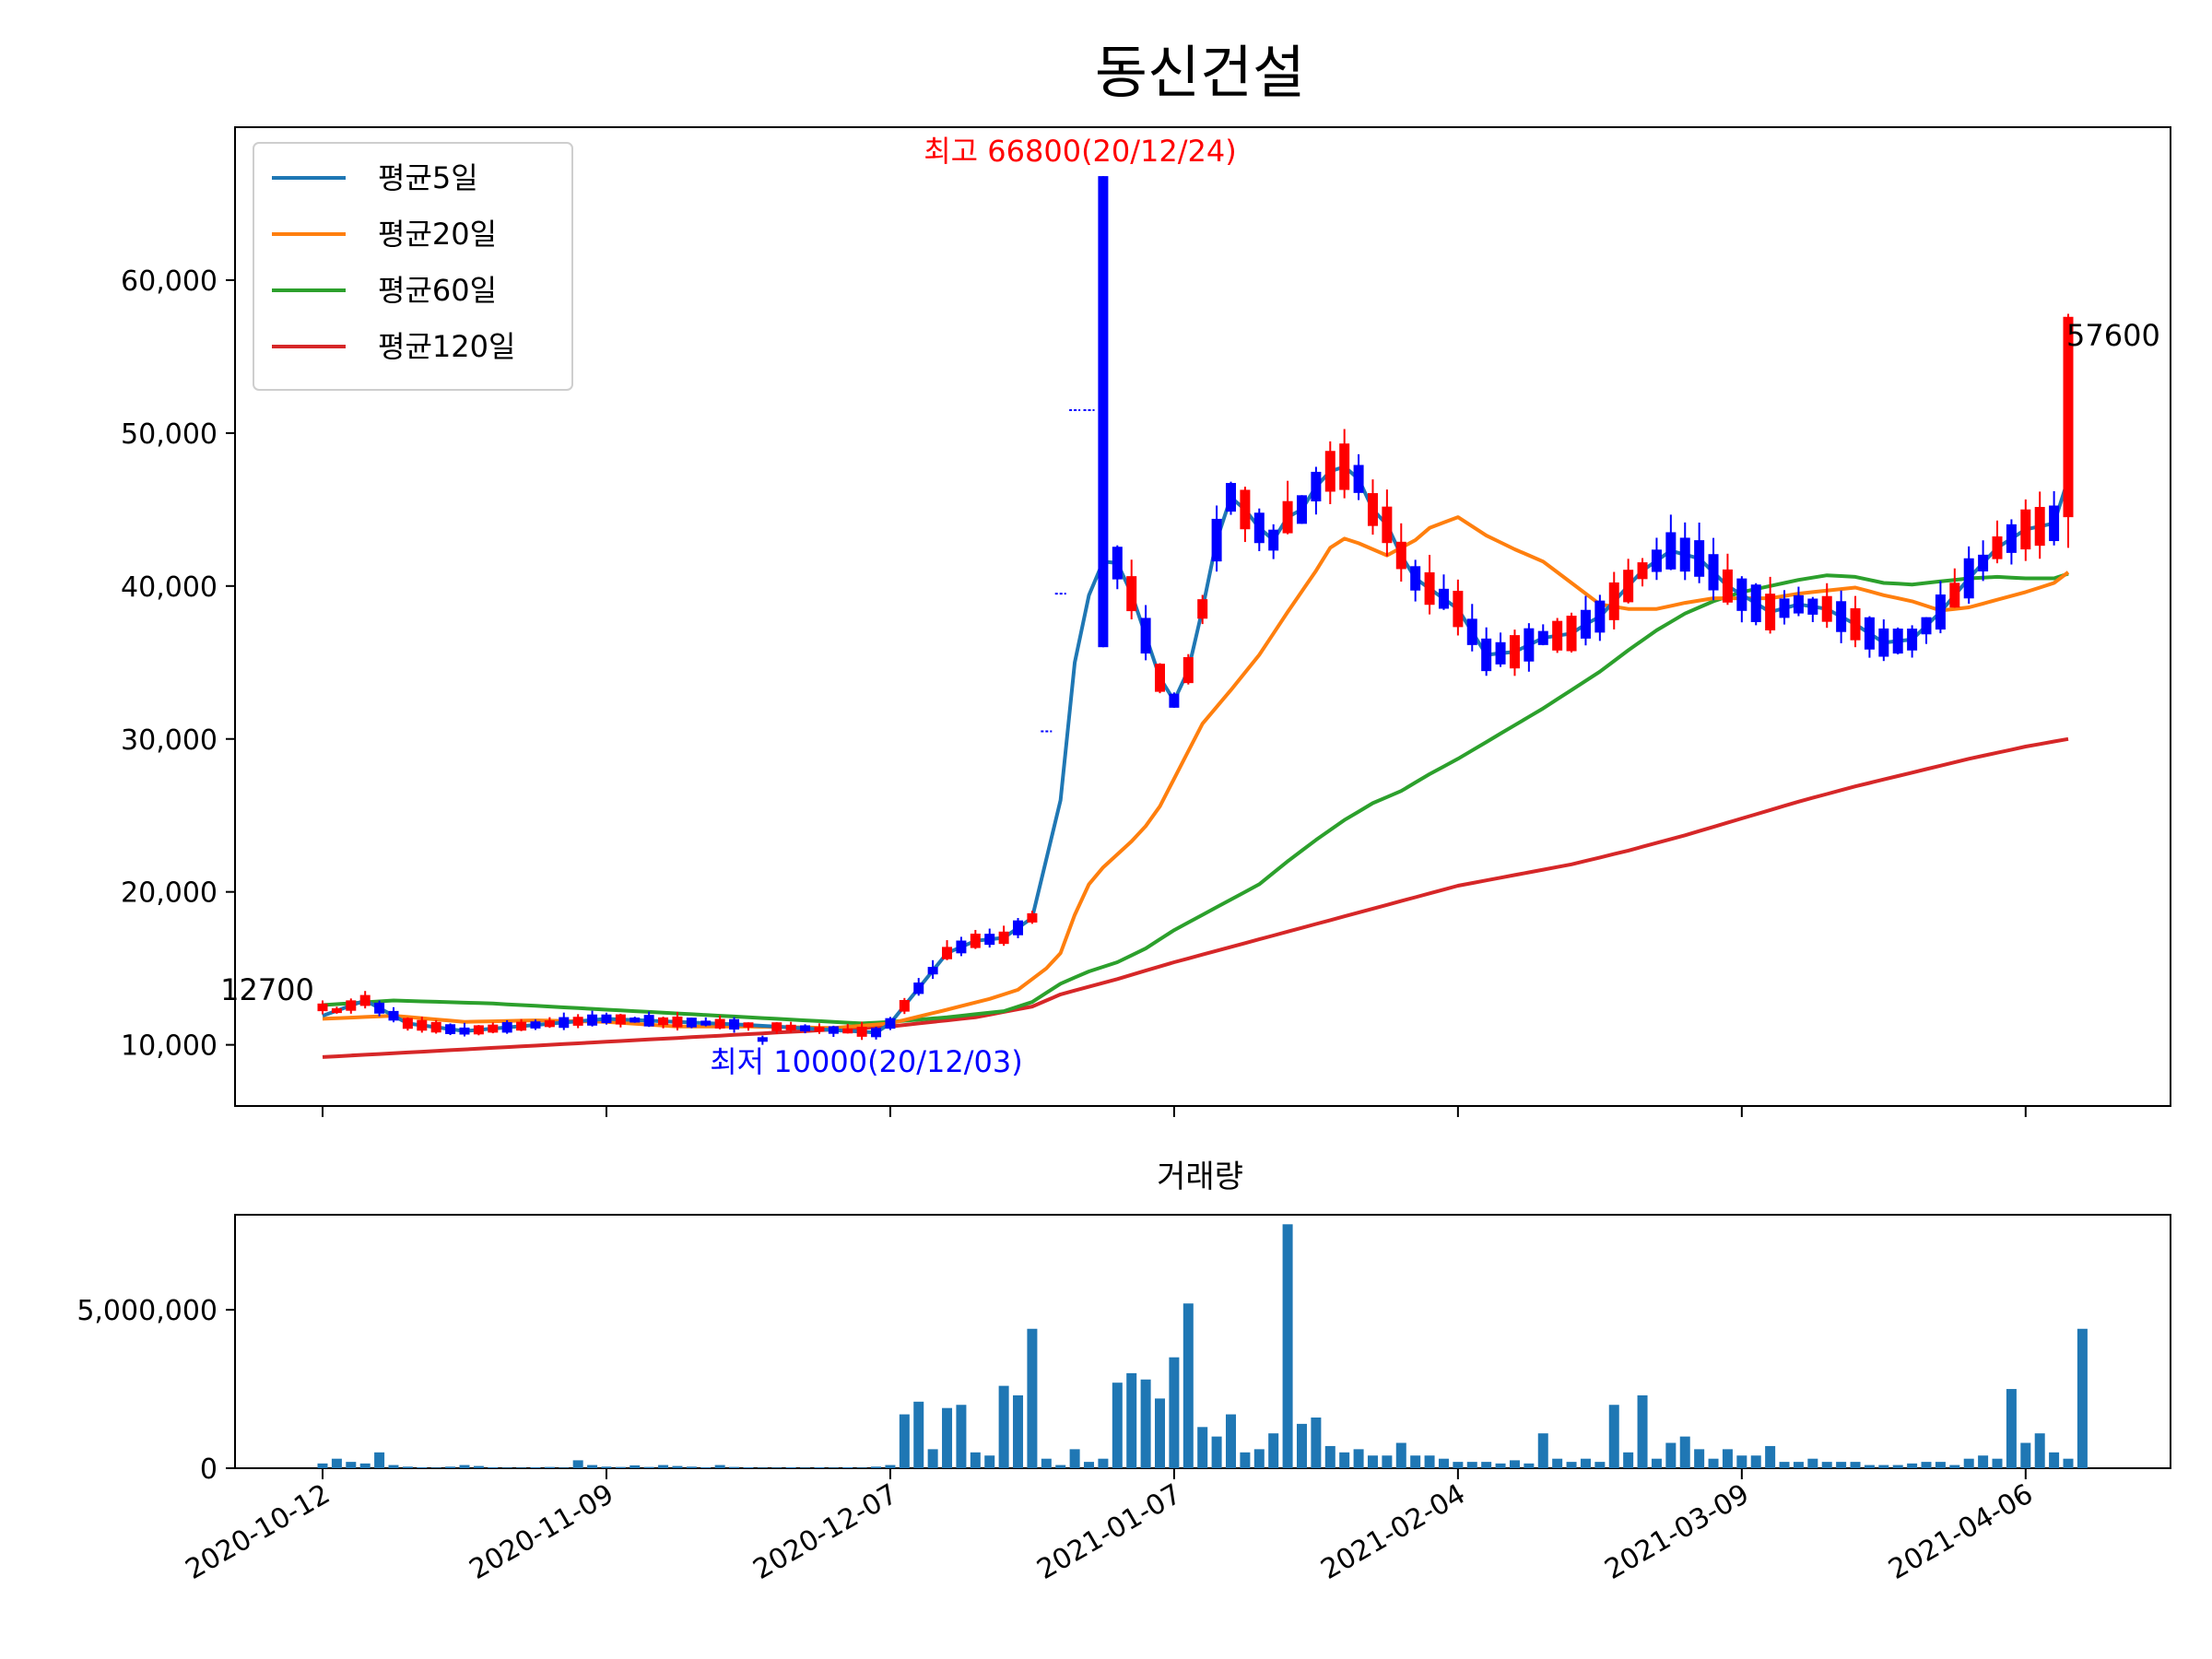  Describe the element at coordinates (866, 1061) in the screenshot. I see `low-annotation: 최저 10000(20/12/03)` at that location.